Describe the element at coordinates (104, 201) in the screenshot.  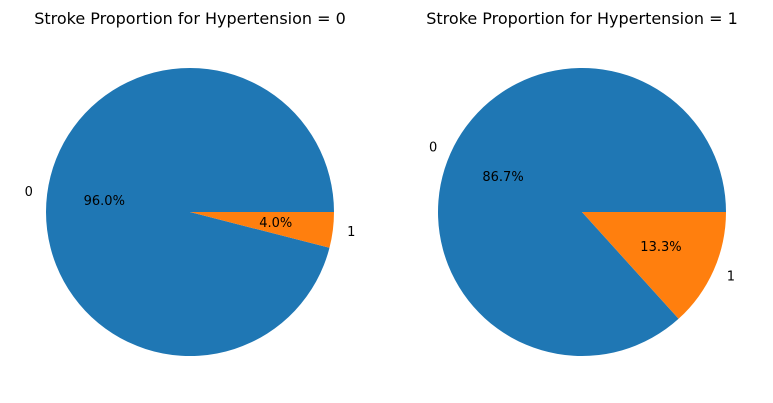
I see `percent-label: 96.0%` at that location.